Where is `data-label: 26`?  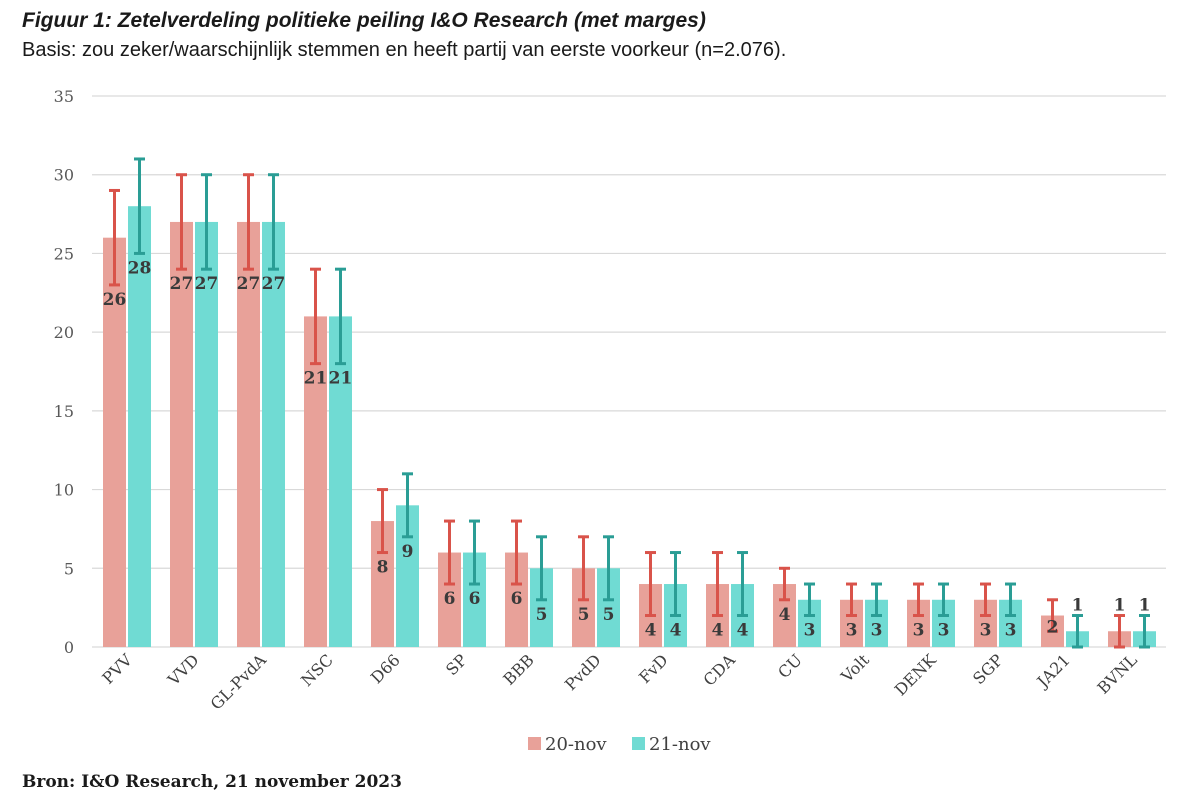 data-label: 26 is located at coordinates (115, 300).